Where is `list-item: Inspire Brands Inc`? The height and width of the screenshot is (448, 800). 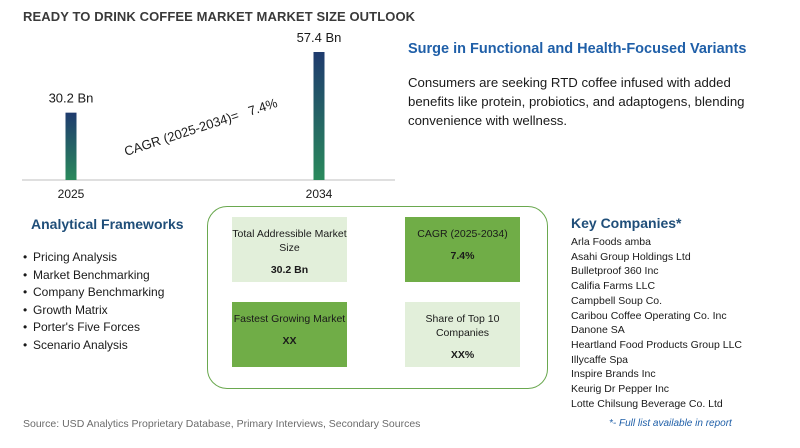
list-item: Inspire Brands Inc is located at coordinates (613, 374).